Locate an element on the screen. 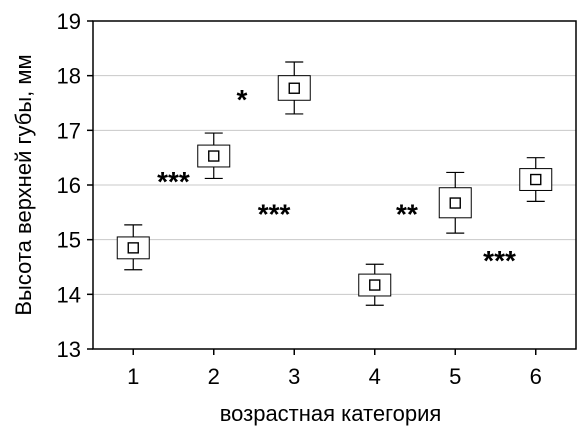  y-tick-label: 19 is located at coordinates (69, 21).